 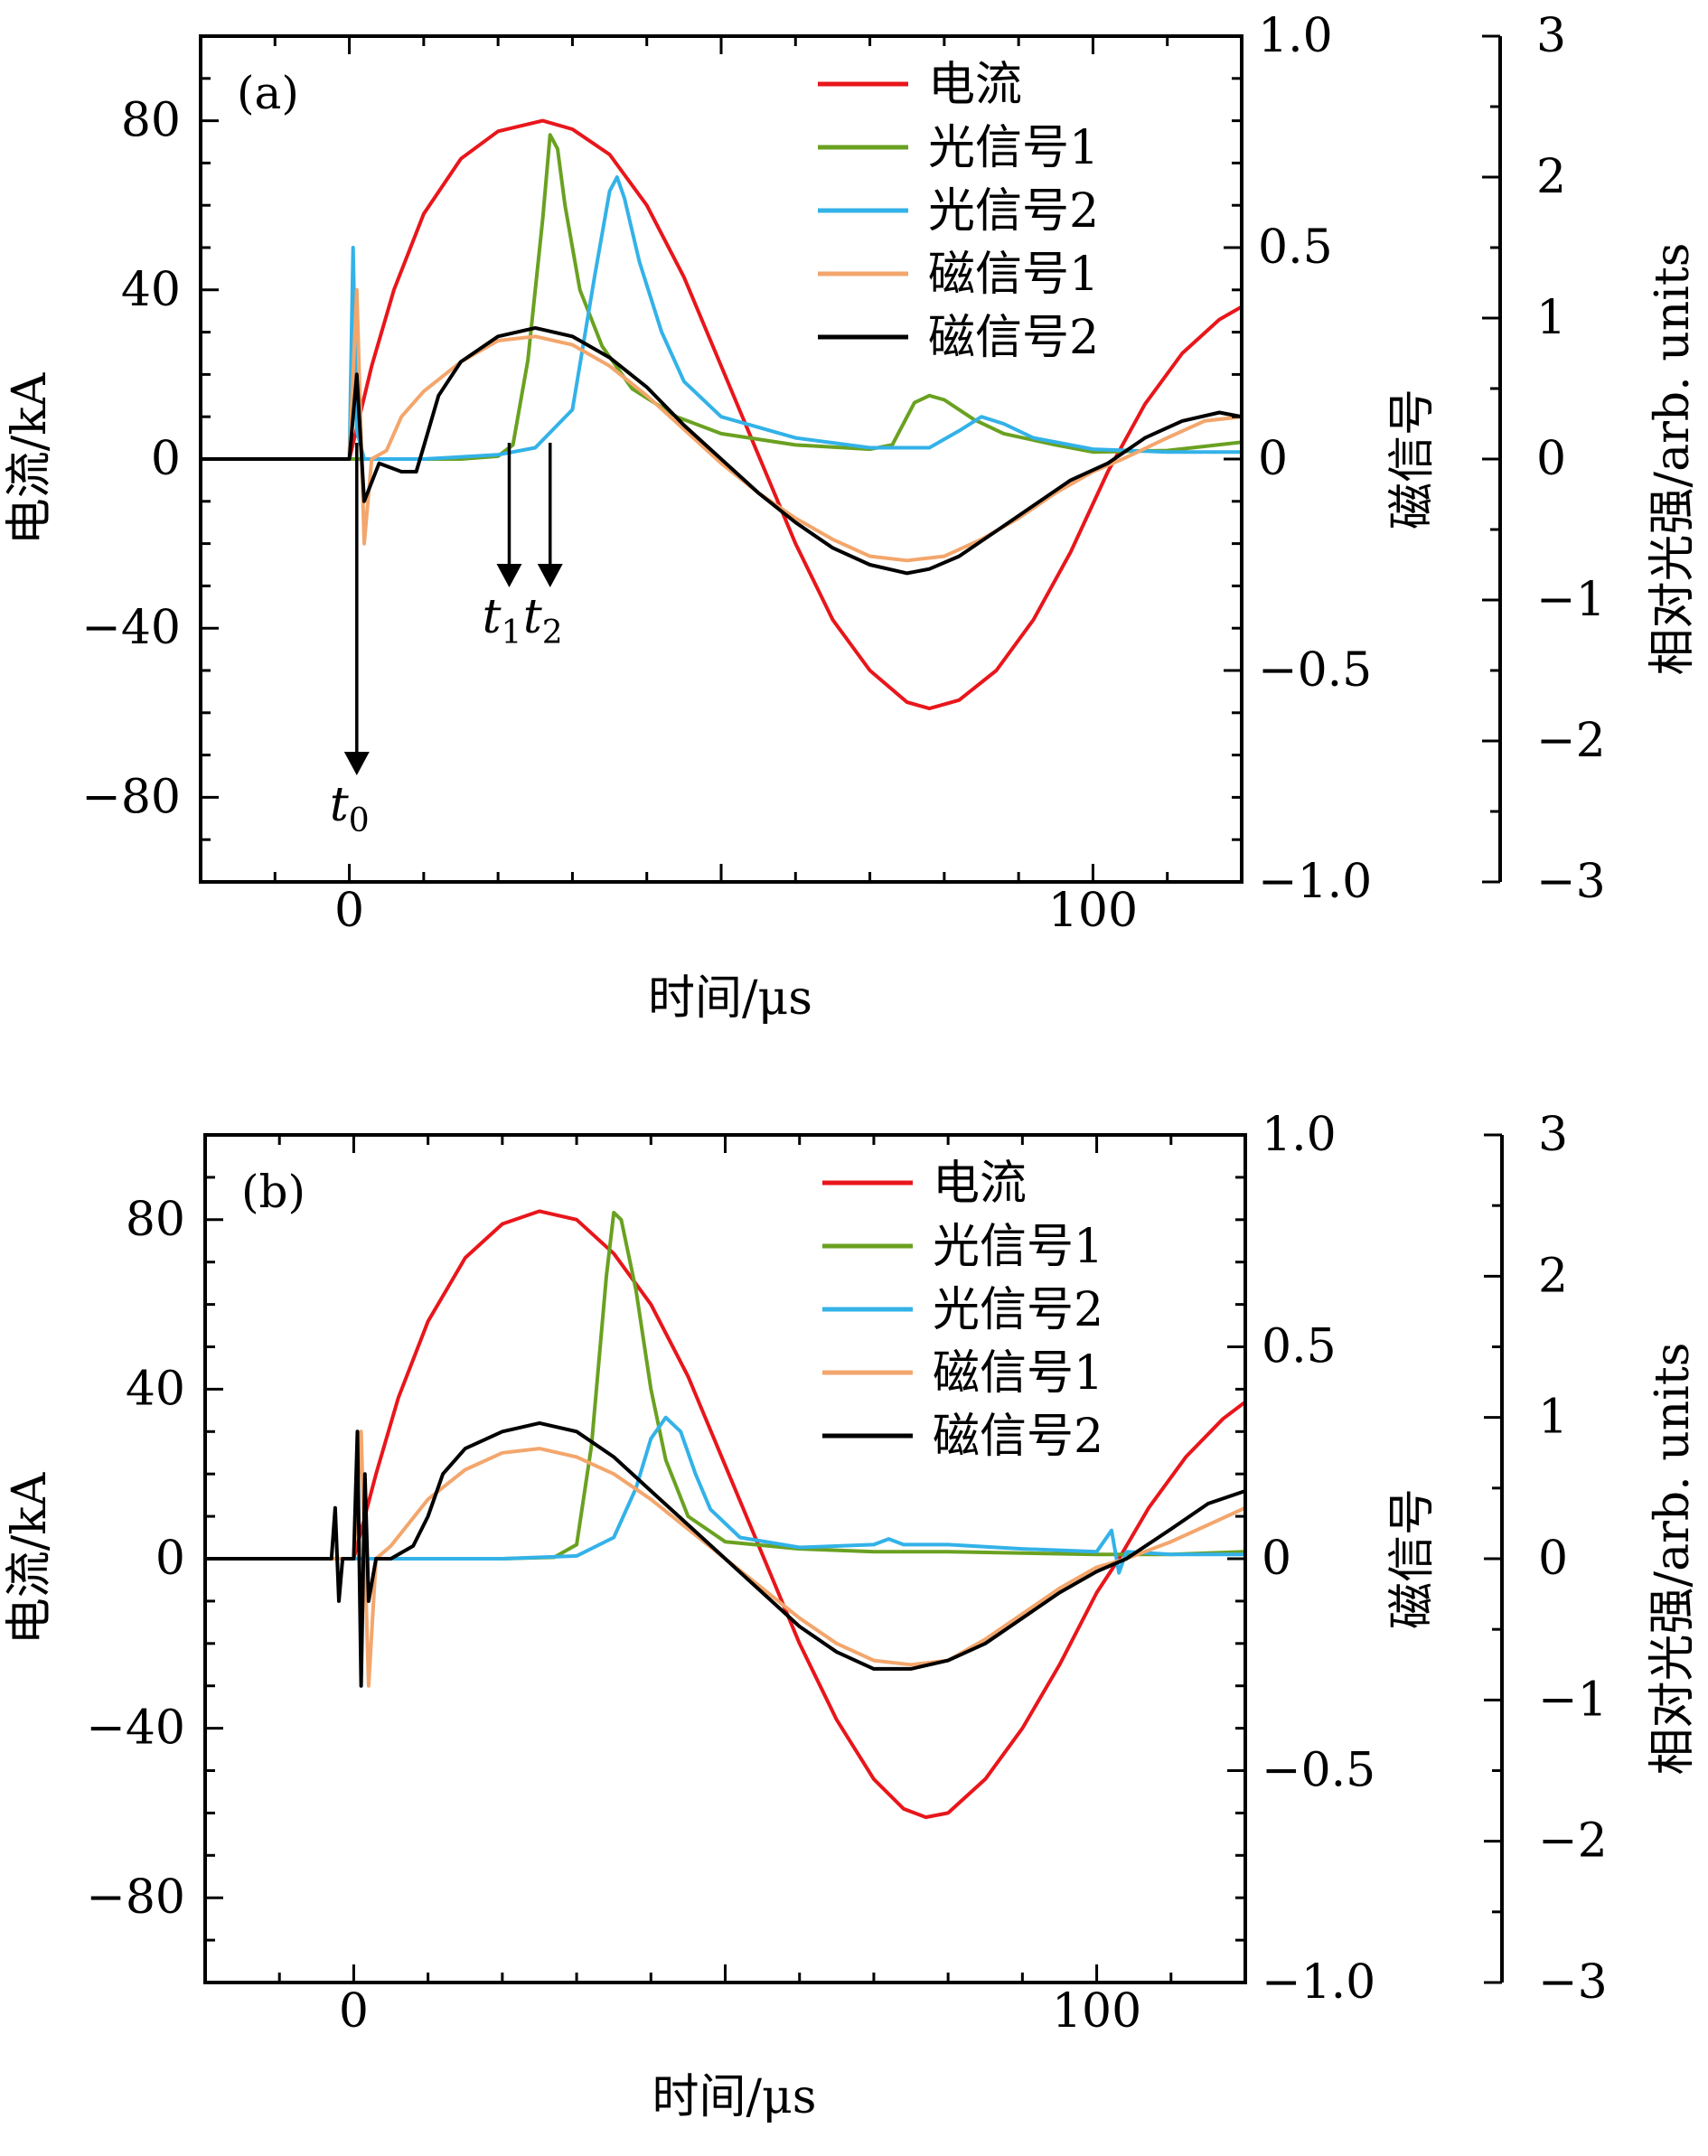 I want to click on annotation-label: t2, so click(x=543, y=620).